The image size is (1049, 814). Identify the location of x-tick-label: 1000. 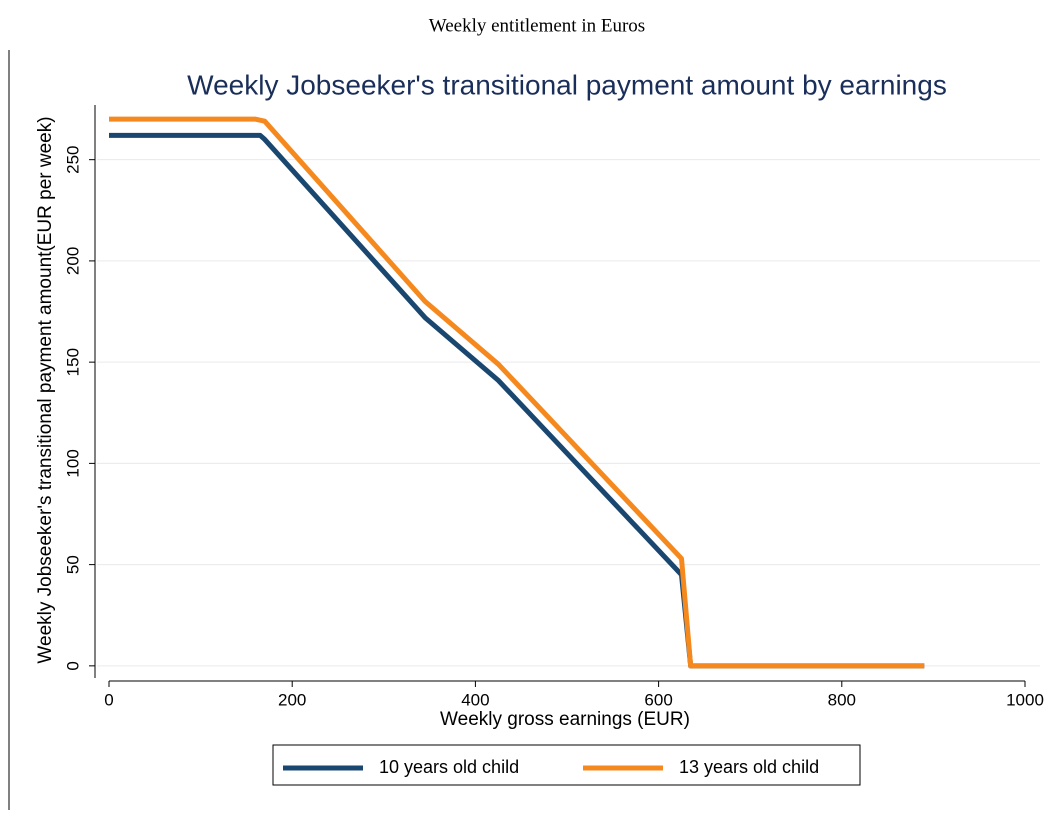
(1025, 699).